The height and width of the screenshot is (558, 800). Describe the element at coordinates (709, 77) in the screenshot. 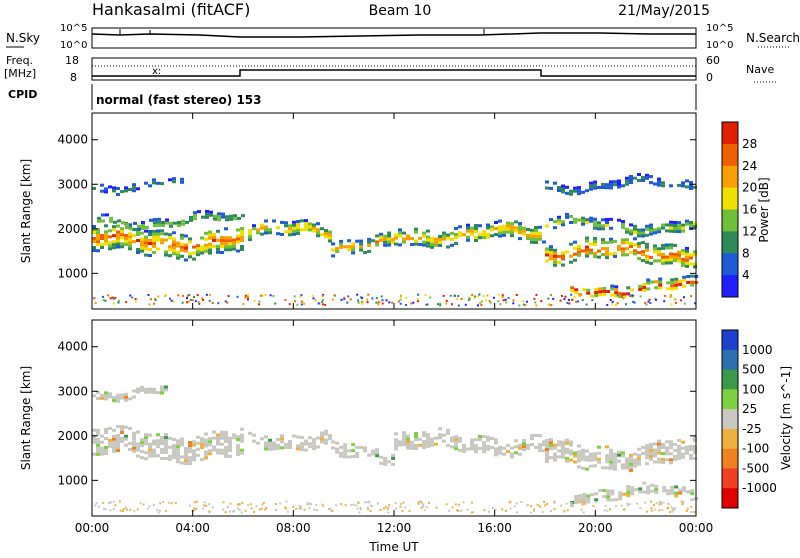

I see `nave-tick-bottom: 0` at that location.